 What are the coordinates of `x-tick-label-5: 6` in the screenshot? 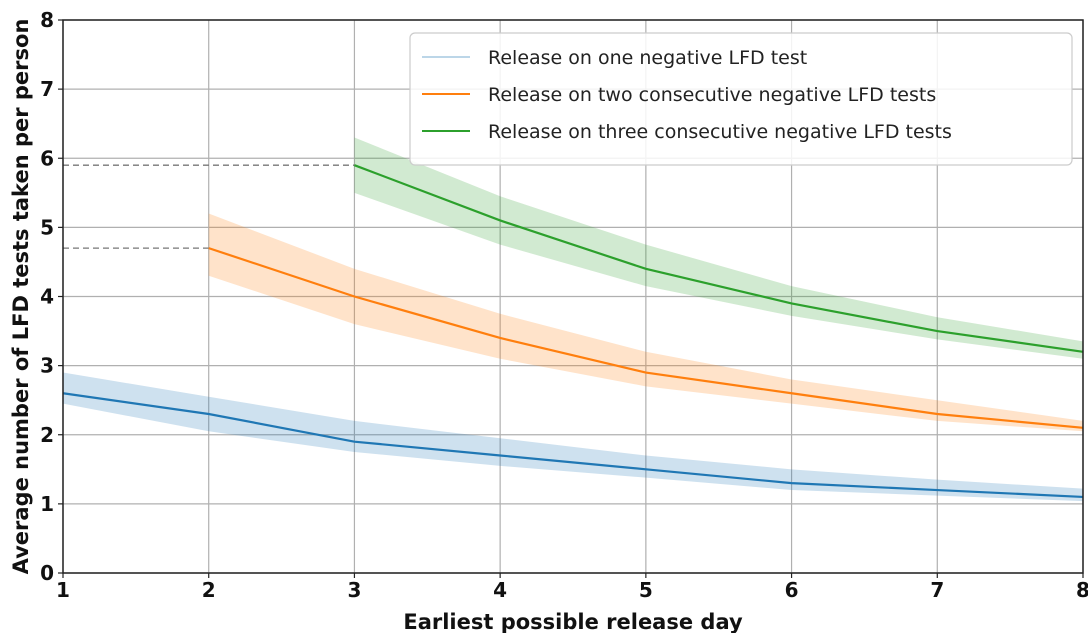 It's located at (792, 590).